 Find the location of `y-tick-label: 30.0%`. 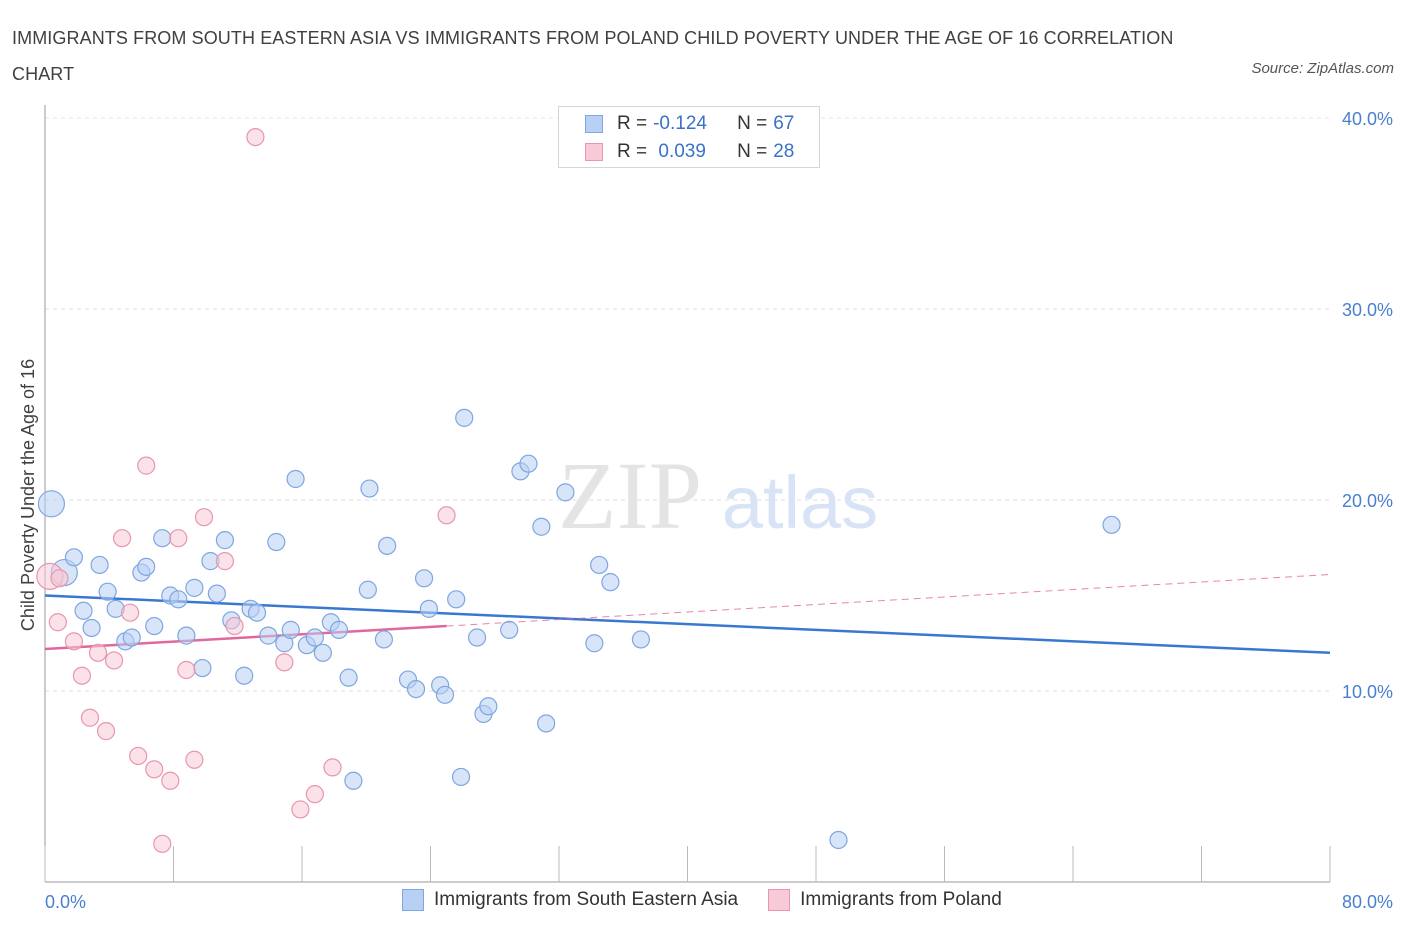

y-tick-label: 30.0% is located at coordinates (1367, 310).